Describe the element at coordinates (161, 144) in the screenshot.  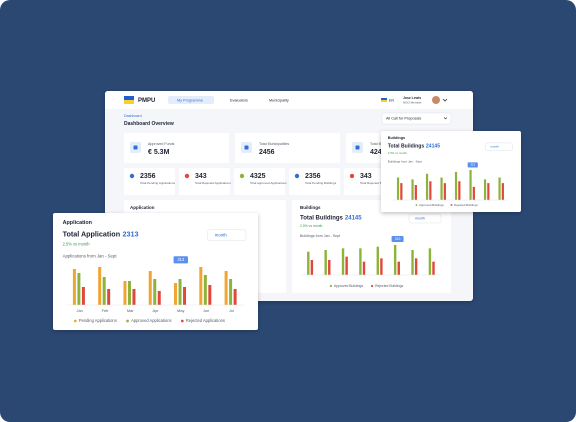
I see `kpi-label: Approved Funds` at that location.